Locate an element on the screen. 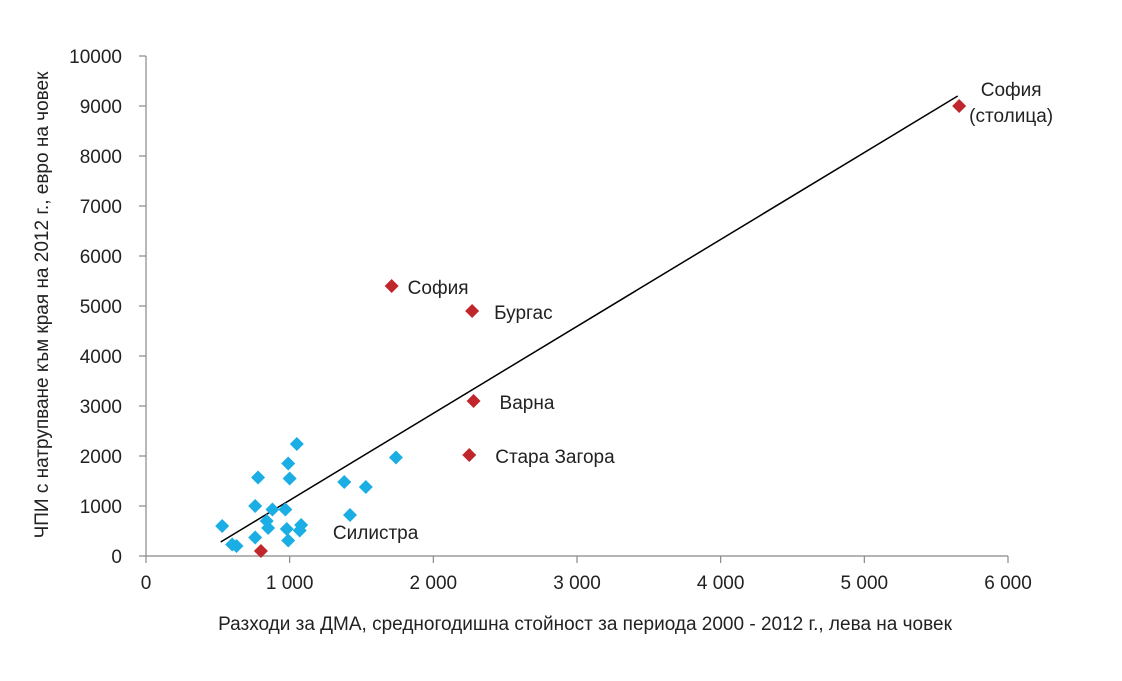 The width and height of the screenshot is (1122, 681). x-ticks: 0 1 000 2 000 3 000 4 000 5 000 6 000 is located at coordinates (586, 575).